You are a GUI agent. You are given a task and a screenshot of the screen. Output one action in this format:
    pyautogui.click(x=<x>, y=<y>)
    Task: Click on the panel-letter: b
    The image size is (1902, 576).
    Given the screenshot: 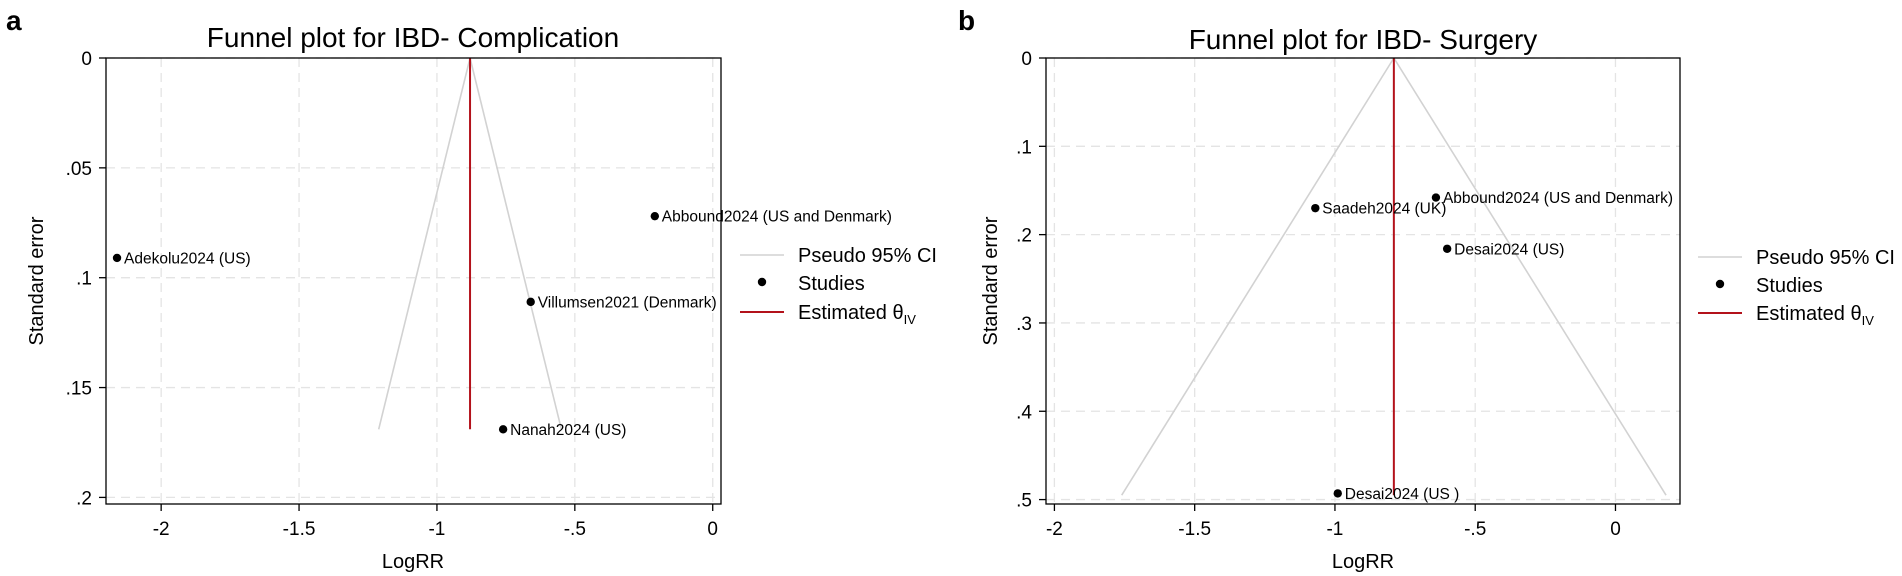 What is the action you would take?
    pyautogui.click(x=966, y=20)
    